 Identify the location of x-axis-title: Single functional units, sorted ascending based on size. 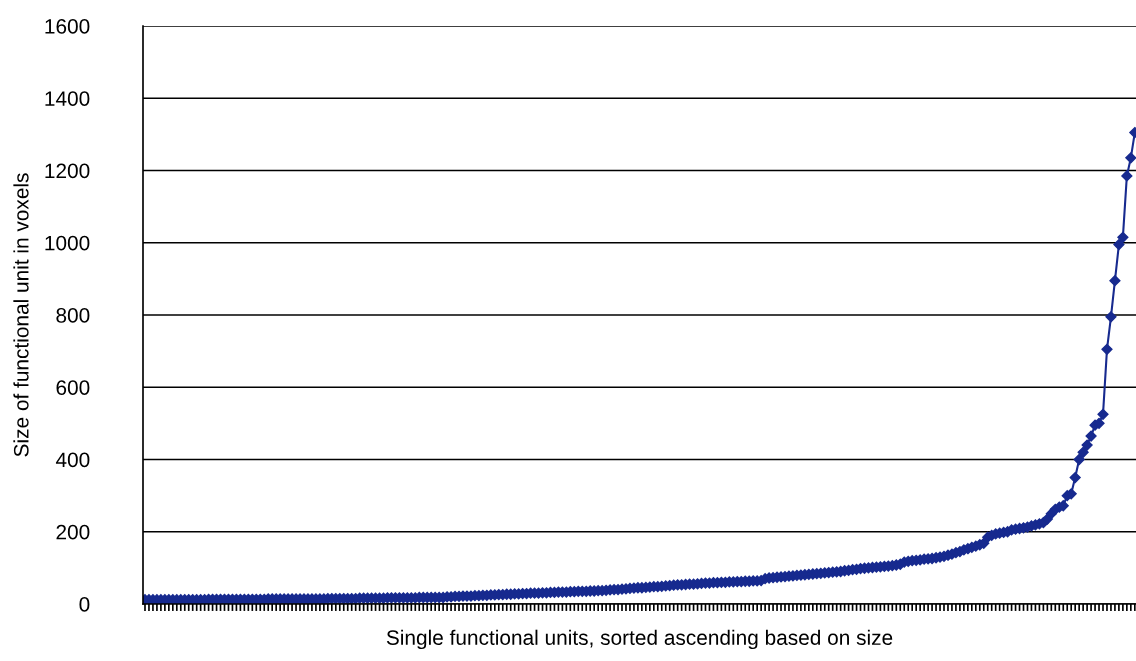
(639, 639).